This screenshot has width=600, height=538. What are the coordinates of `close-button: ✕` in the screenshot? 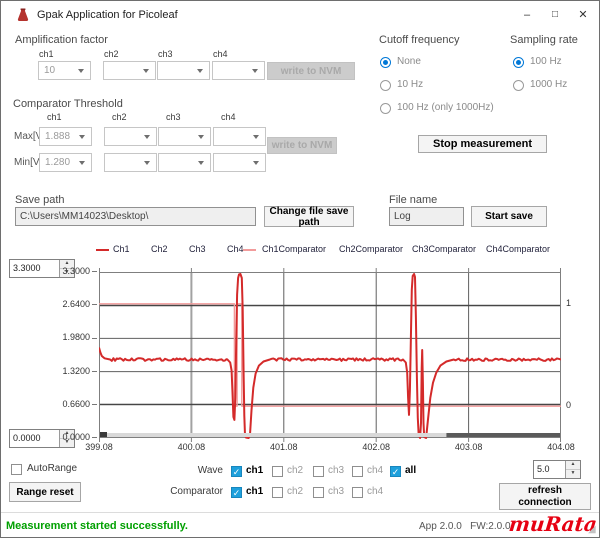 It's located at (583, 15).